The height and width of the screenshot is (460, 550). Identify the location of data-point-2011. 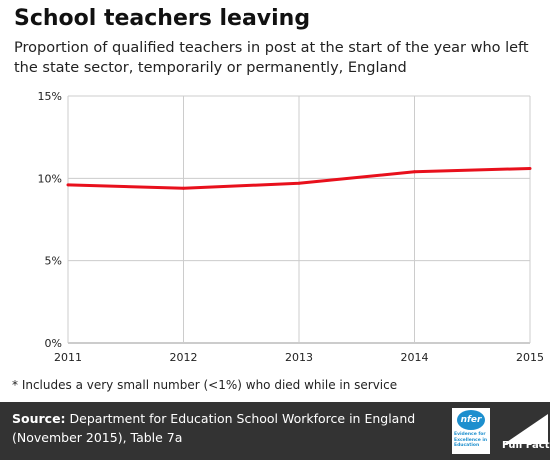
(68, 185).